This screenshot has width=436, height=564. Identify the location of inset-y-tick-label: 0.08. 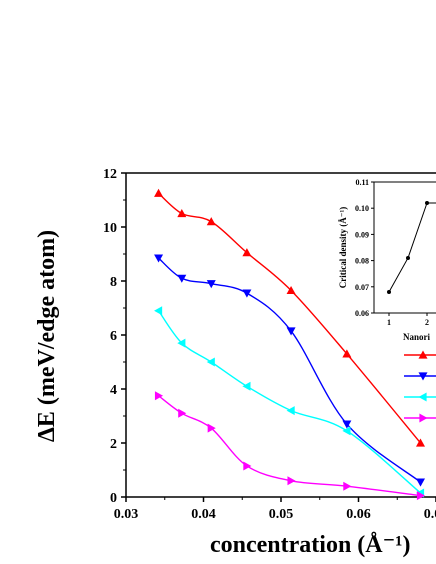
(362, 261).